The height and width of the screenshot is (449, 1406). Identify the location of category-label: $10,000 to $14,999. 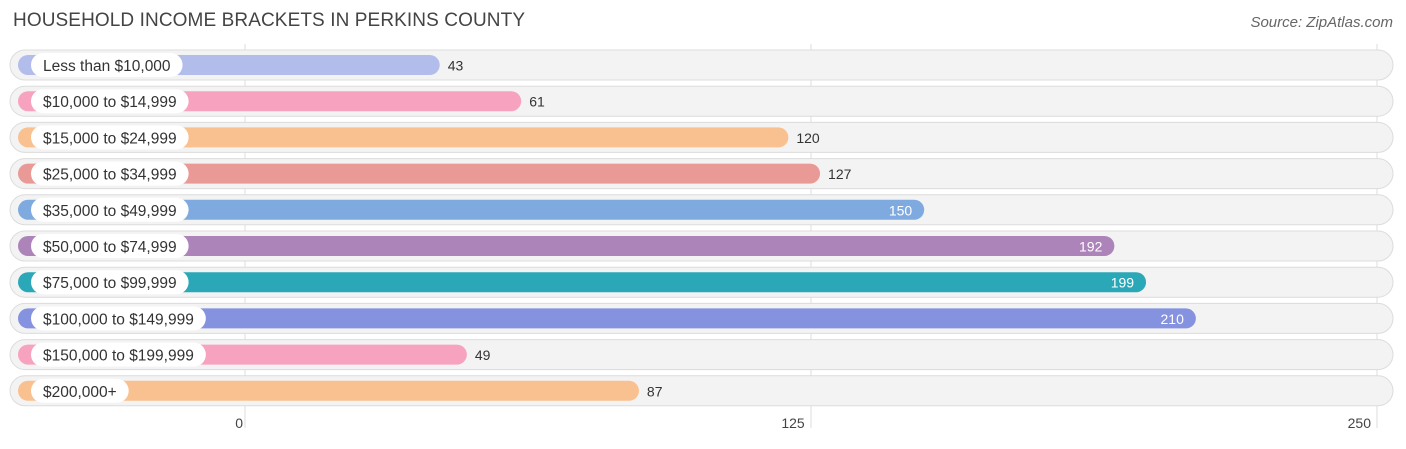
(110, 102).